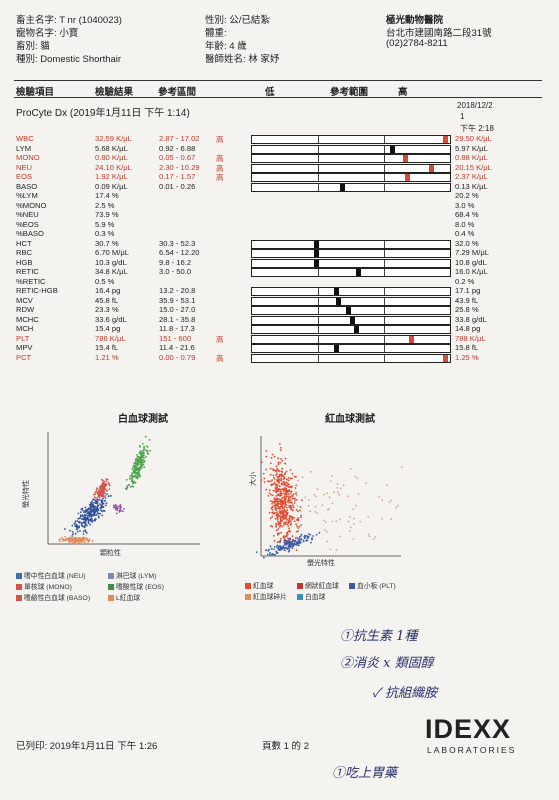  What do you see at coordinates (471, 186) in the screenshot?
I see `result-previous: 0.13 K/μL` at bounding box center [471, 186].